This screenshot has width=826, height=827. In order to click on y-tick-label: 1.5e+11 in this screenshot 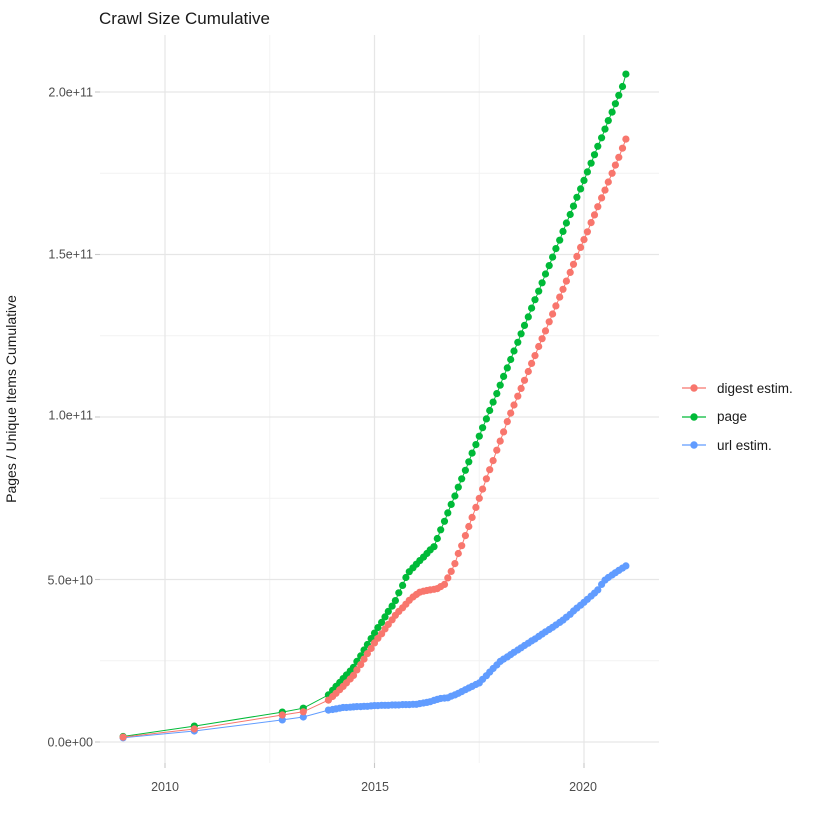, I will do `click(70, 255)`.